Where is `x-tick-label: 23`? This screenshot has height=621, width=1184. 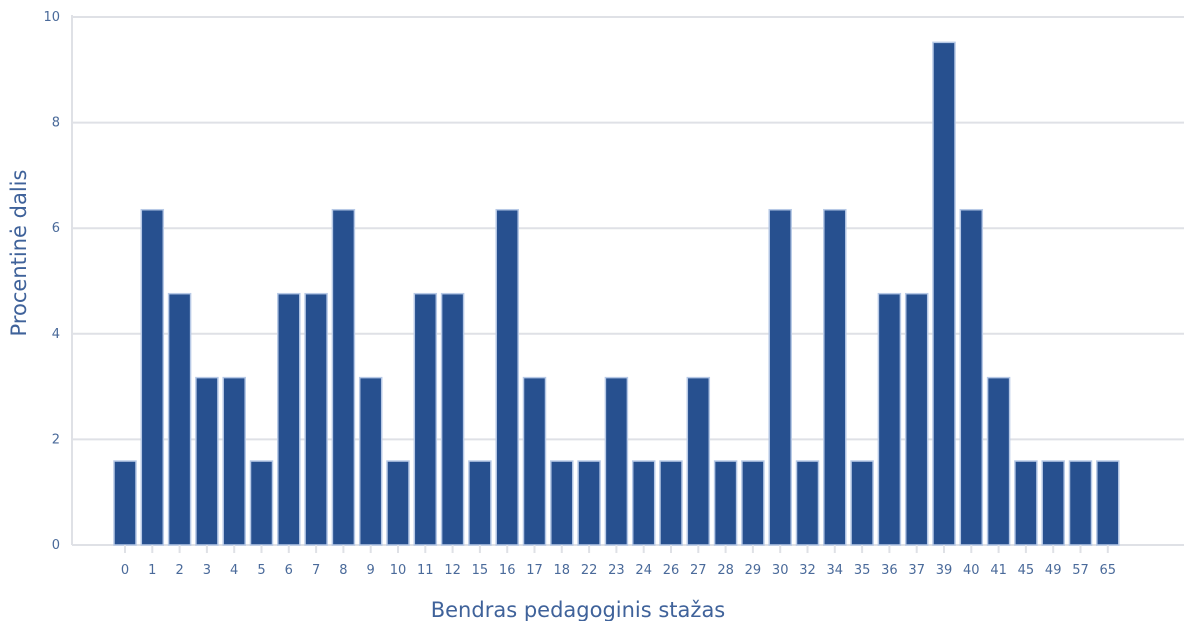 x-tick-label: 23 is located at coordinates (616, 570).